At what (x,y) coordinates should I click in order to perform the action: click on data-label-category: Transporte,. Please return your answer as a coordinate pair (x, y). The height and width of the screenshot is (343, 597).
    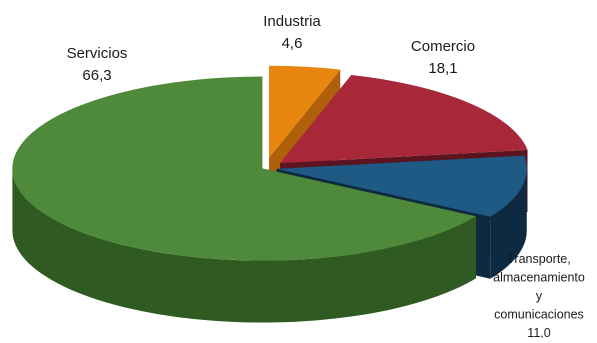
    Looking at the image, I should click on (538, 259).